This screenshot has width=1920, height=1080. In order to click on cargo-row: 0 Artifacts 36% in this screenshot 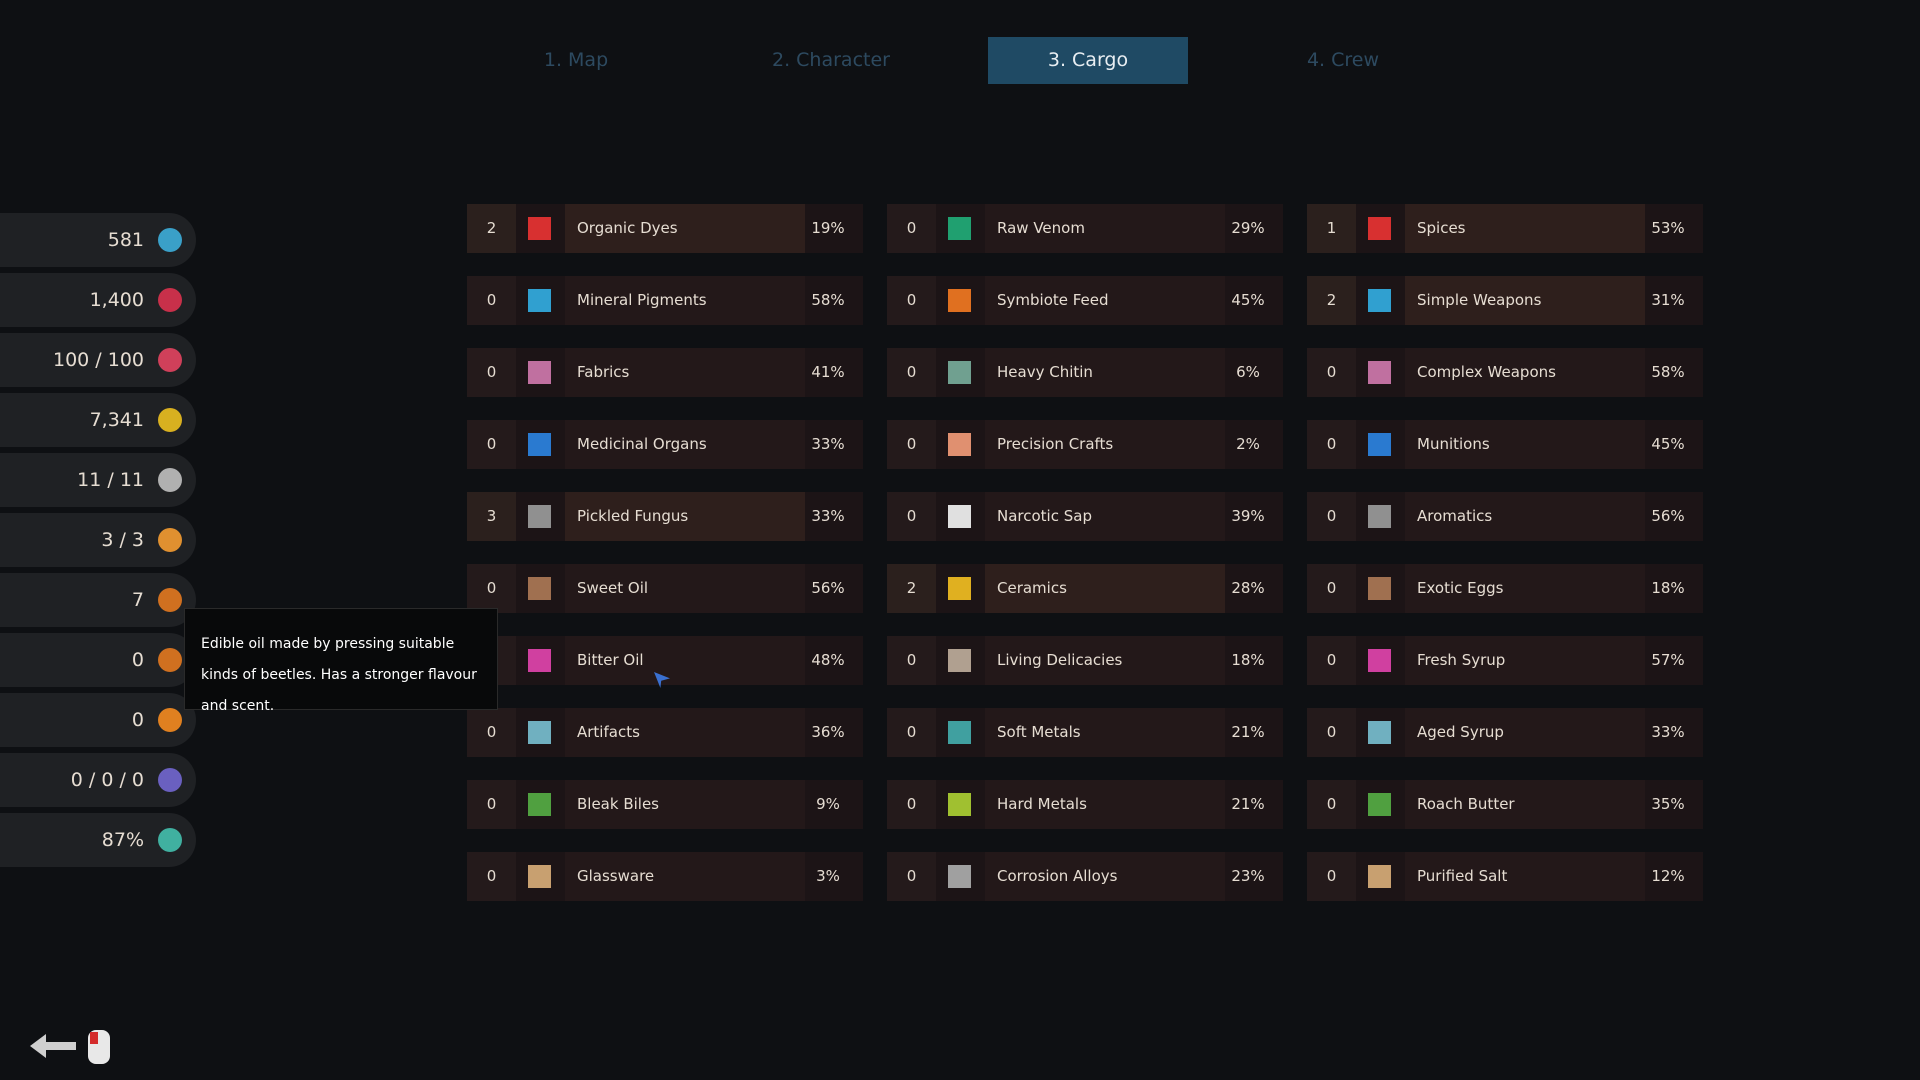, I will do `click(665, 732)`.